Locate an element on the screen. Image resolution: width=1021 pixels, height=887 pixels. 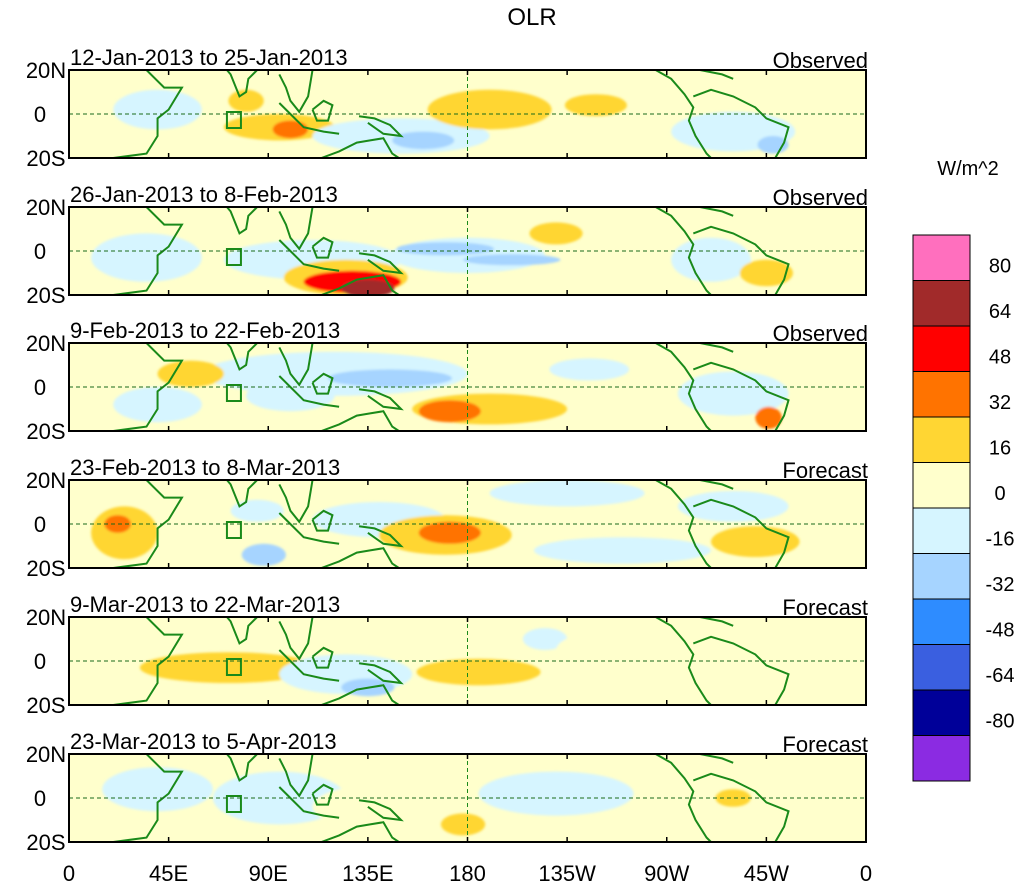
colorbar-level-label: -16 is located at coordinates (1000, 540).